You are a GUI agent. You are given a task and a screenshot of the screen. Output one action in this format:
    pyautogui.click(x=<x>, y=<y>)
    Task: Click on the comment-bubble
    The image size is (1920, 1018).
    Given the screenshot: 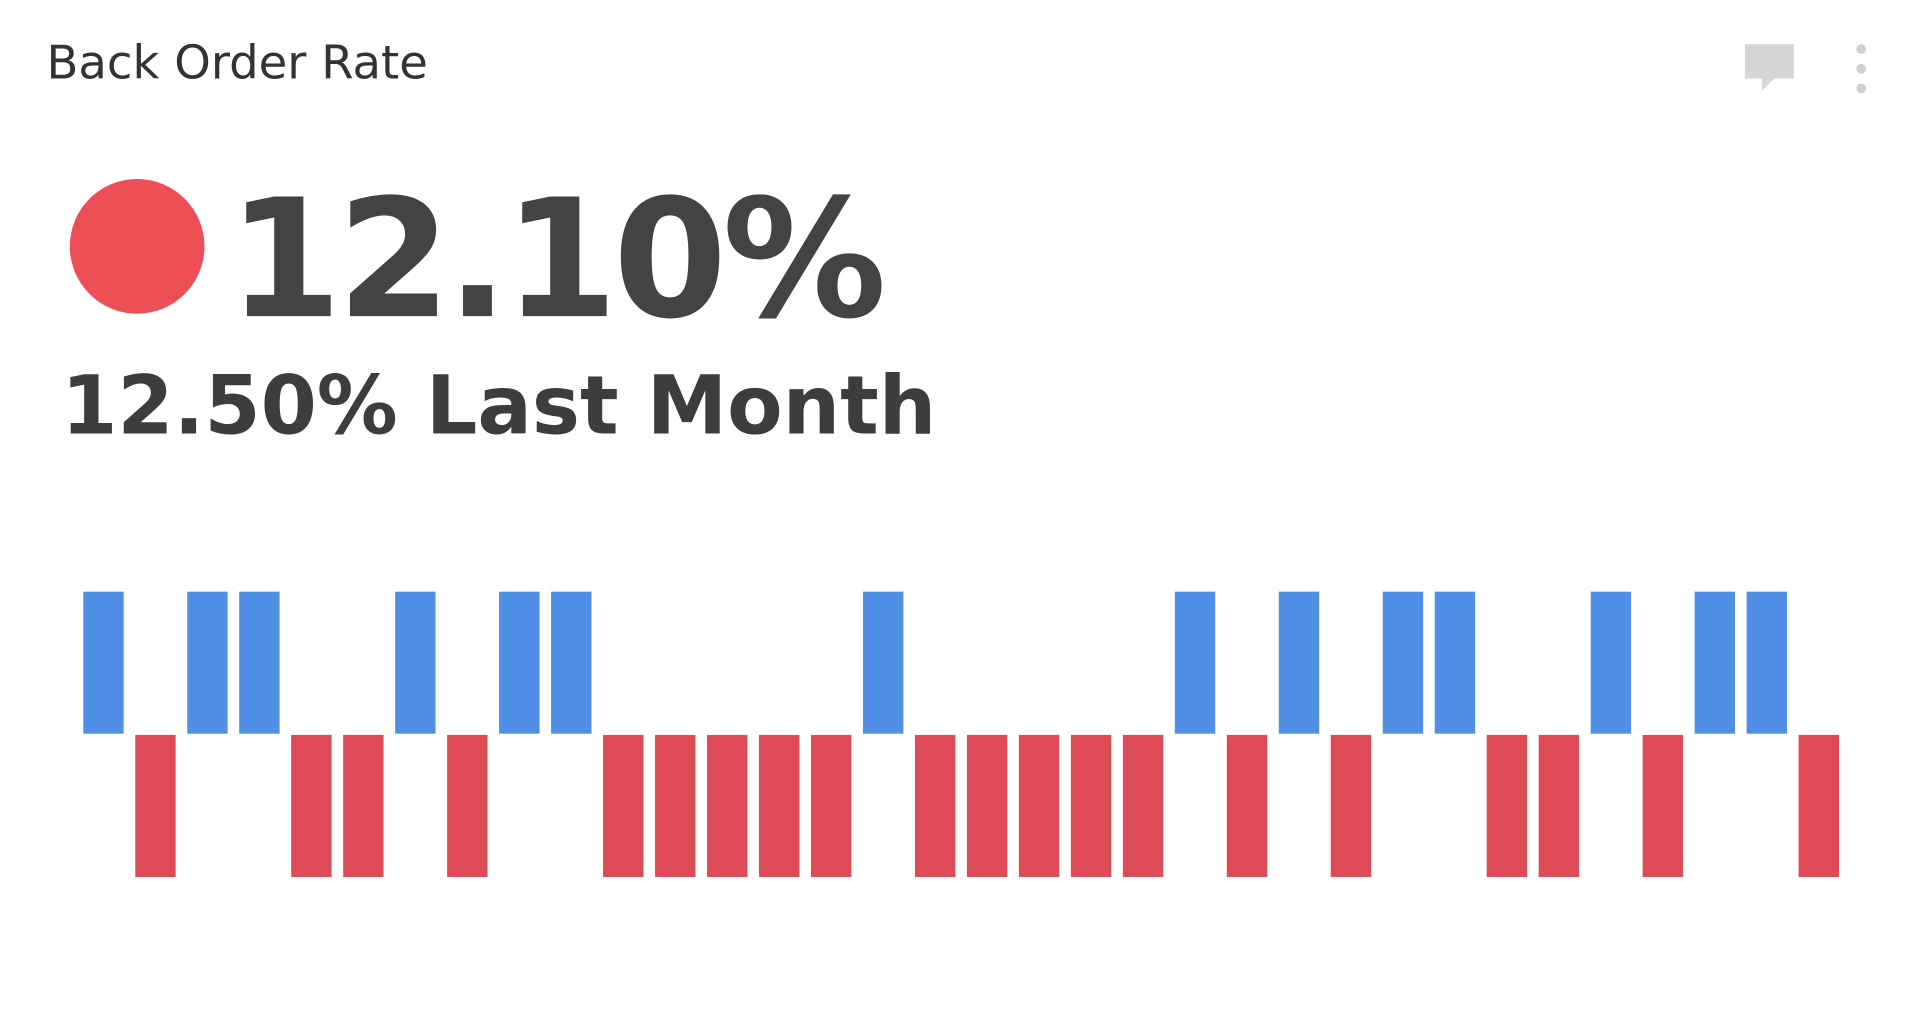 What is the action you would take?
    pyautogui.click(x=1769, y=67)
    